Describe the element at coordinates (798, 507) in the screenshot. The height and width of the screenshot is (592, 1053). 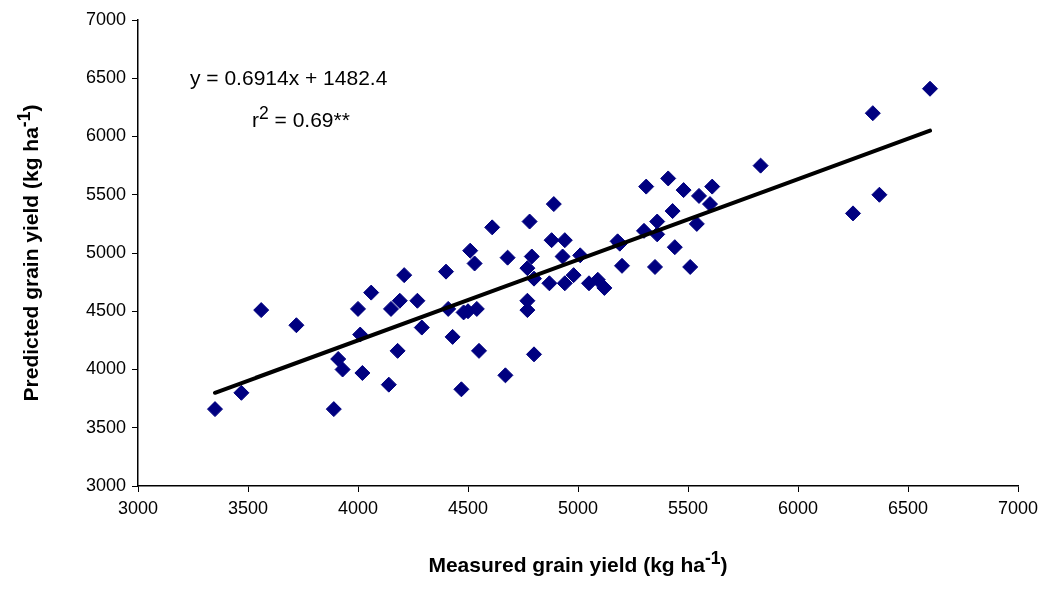
I see `x-tick-label: 6000` at that location.